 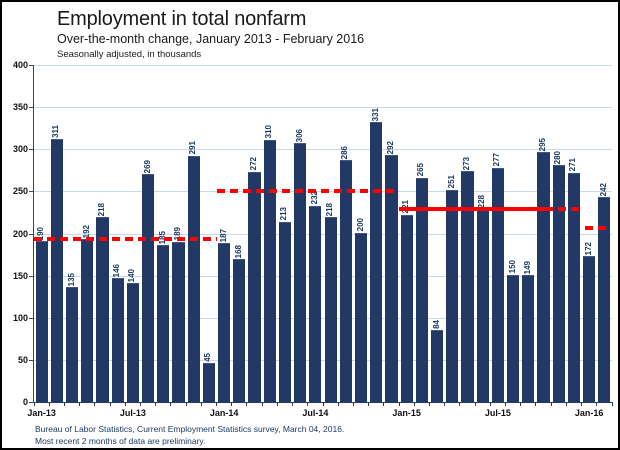 What do you see at coordinates (101, 209) in the screenshot?
I see `bar-value-label: 218` at bounding box center [101, 209].